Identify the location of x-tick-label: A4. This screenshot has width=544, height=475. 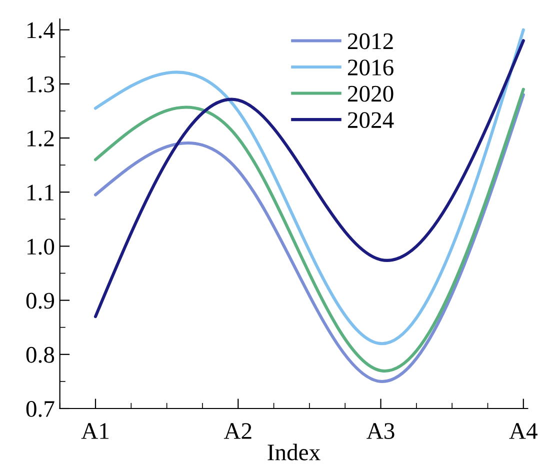
(523, 431).